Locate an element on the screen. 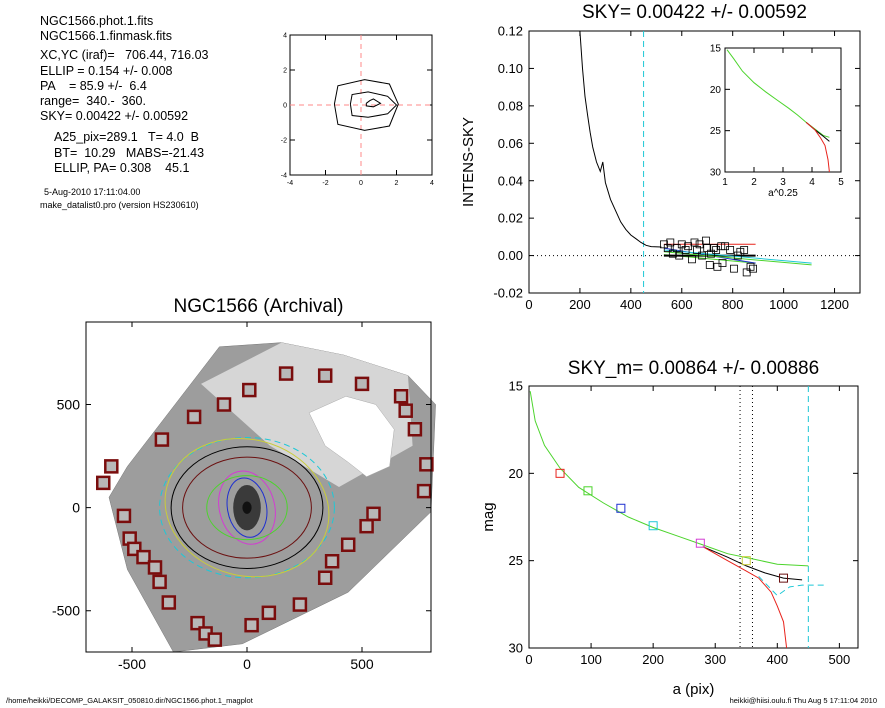  sky-y-tick-label: 0.12 is located at coordinates (510, 31).